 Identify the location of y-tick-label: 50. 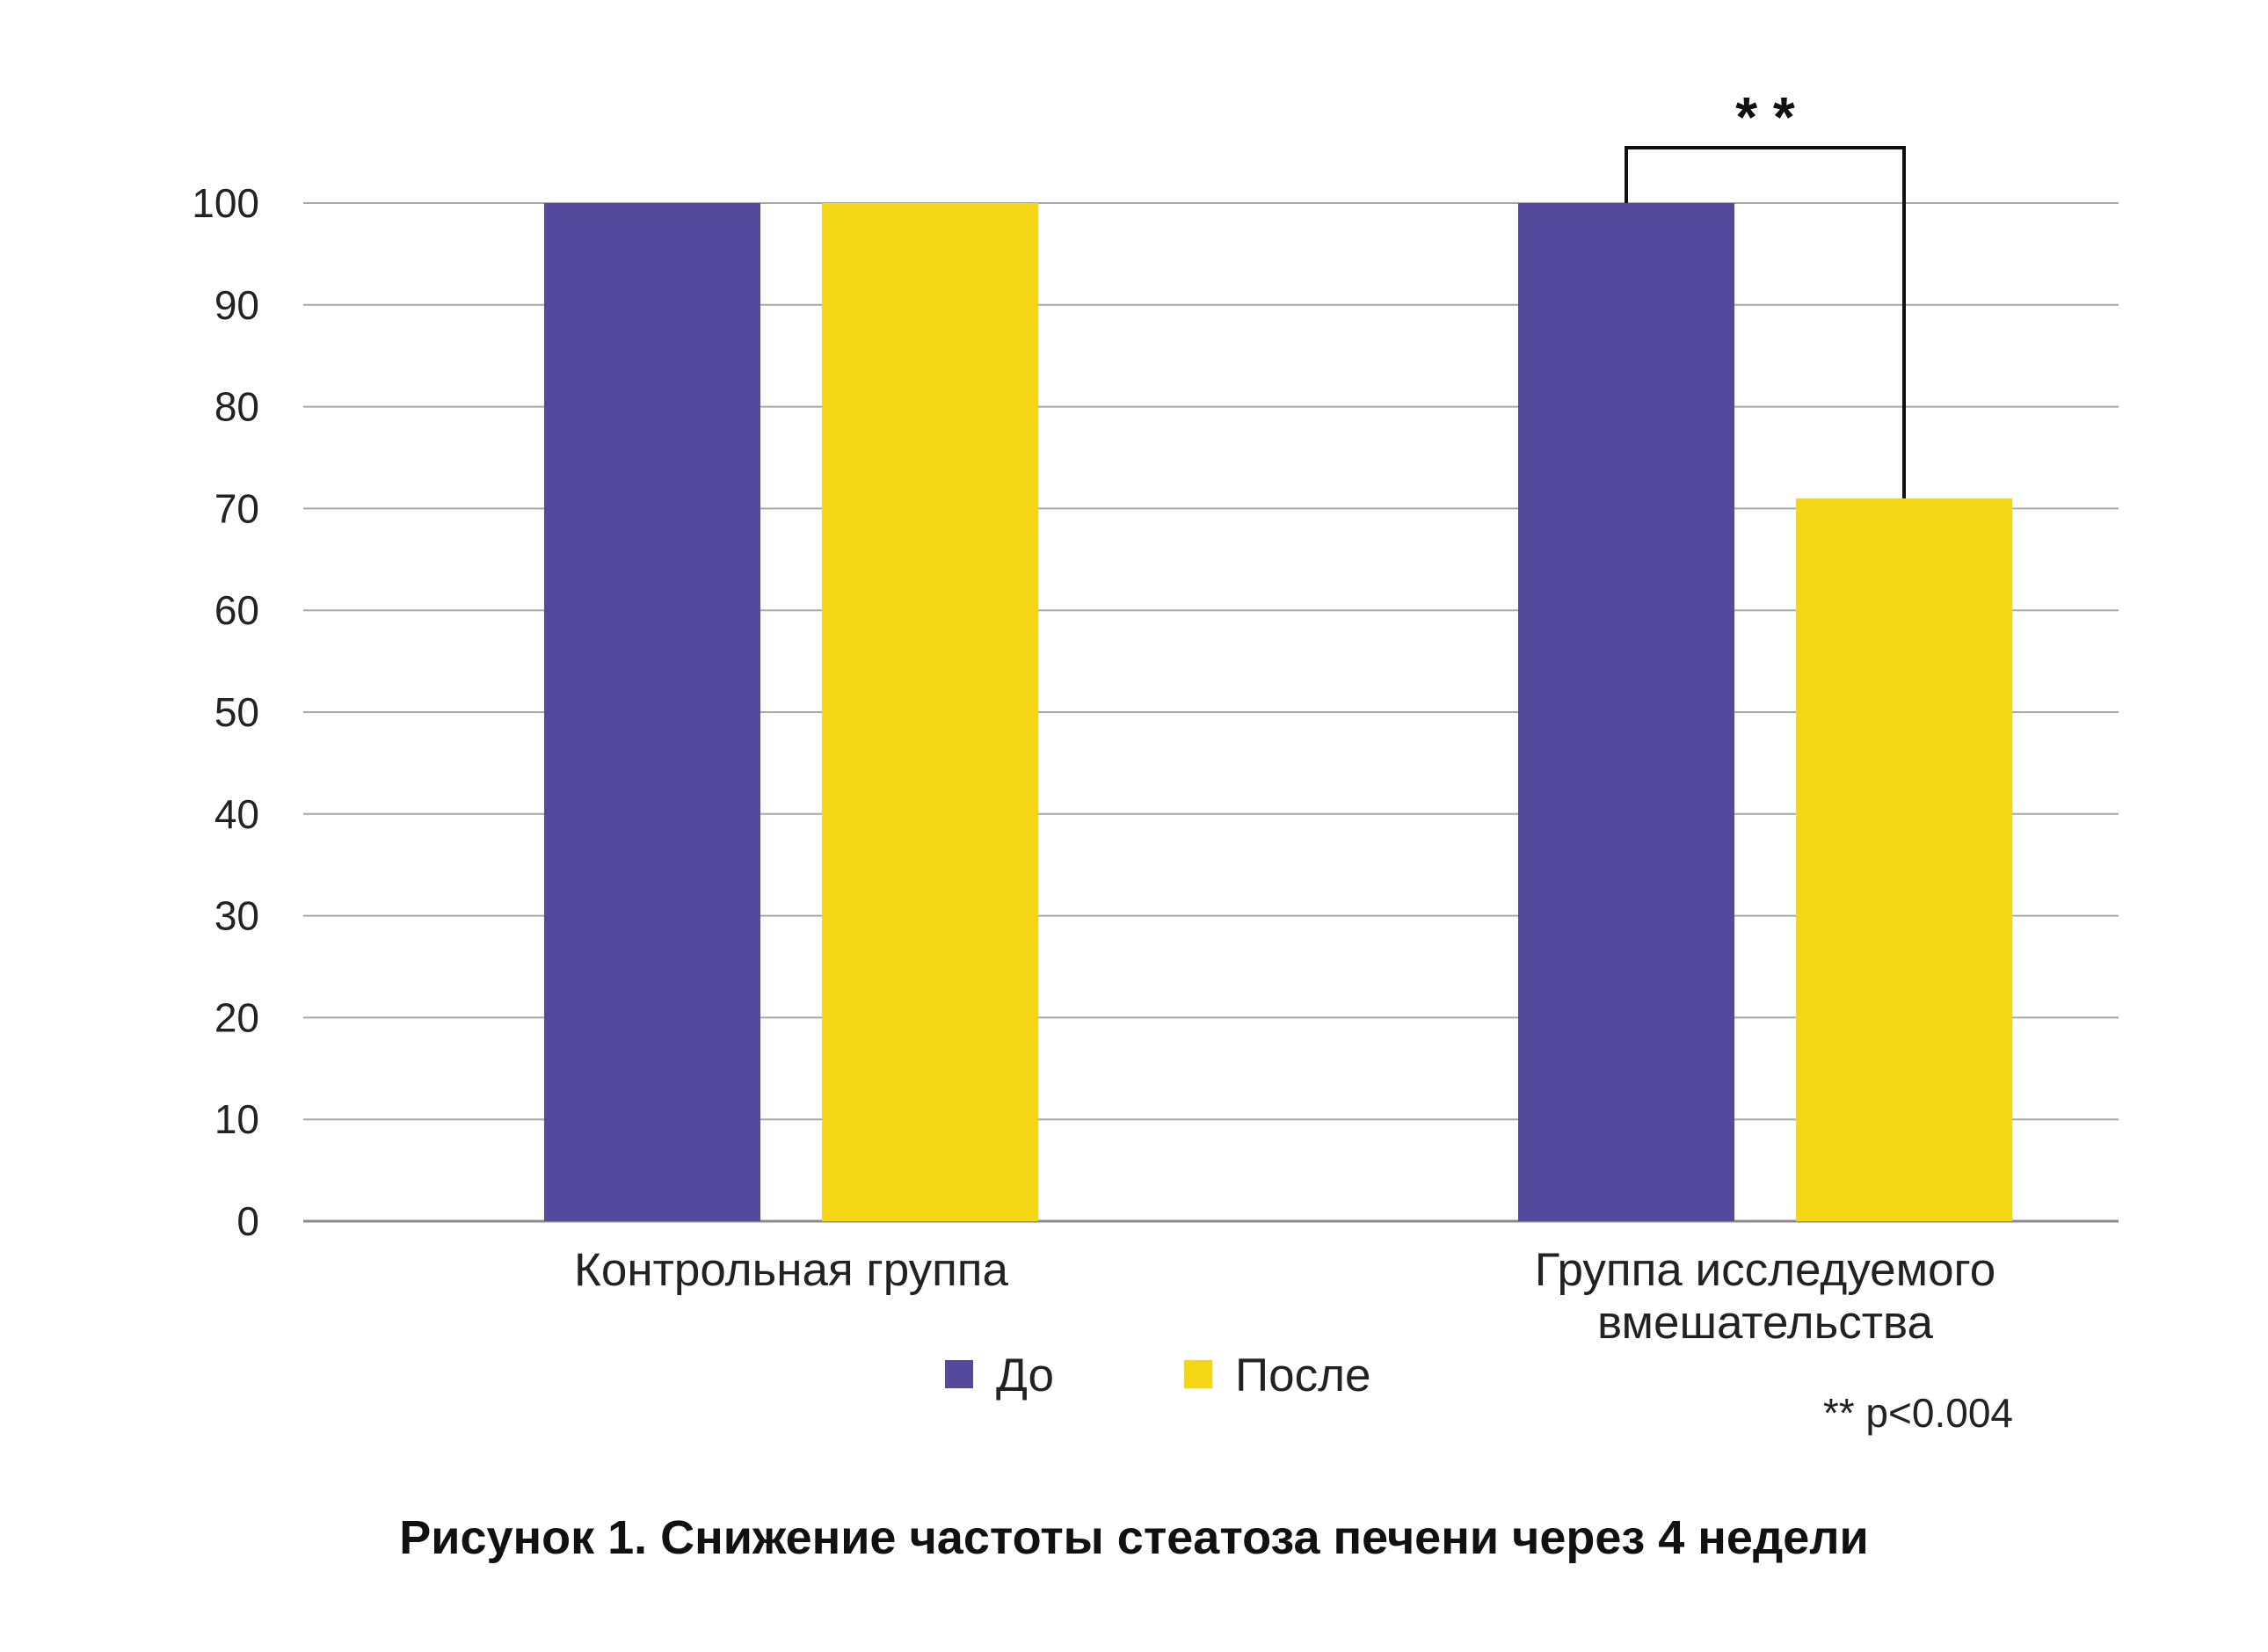
(237, 712).